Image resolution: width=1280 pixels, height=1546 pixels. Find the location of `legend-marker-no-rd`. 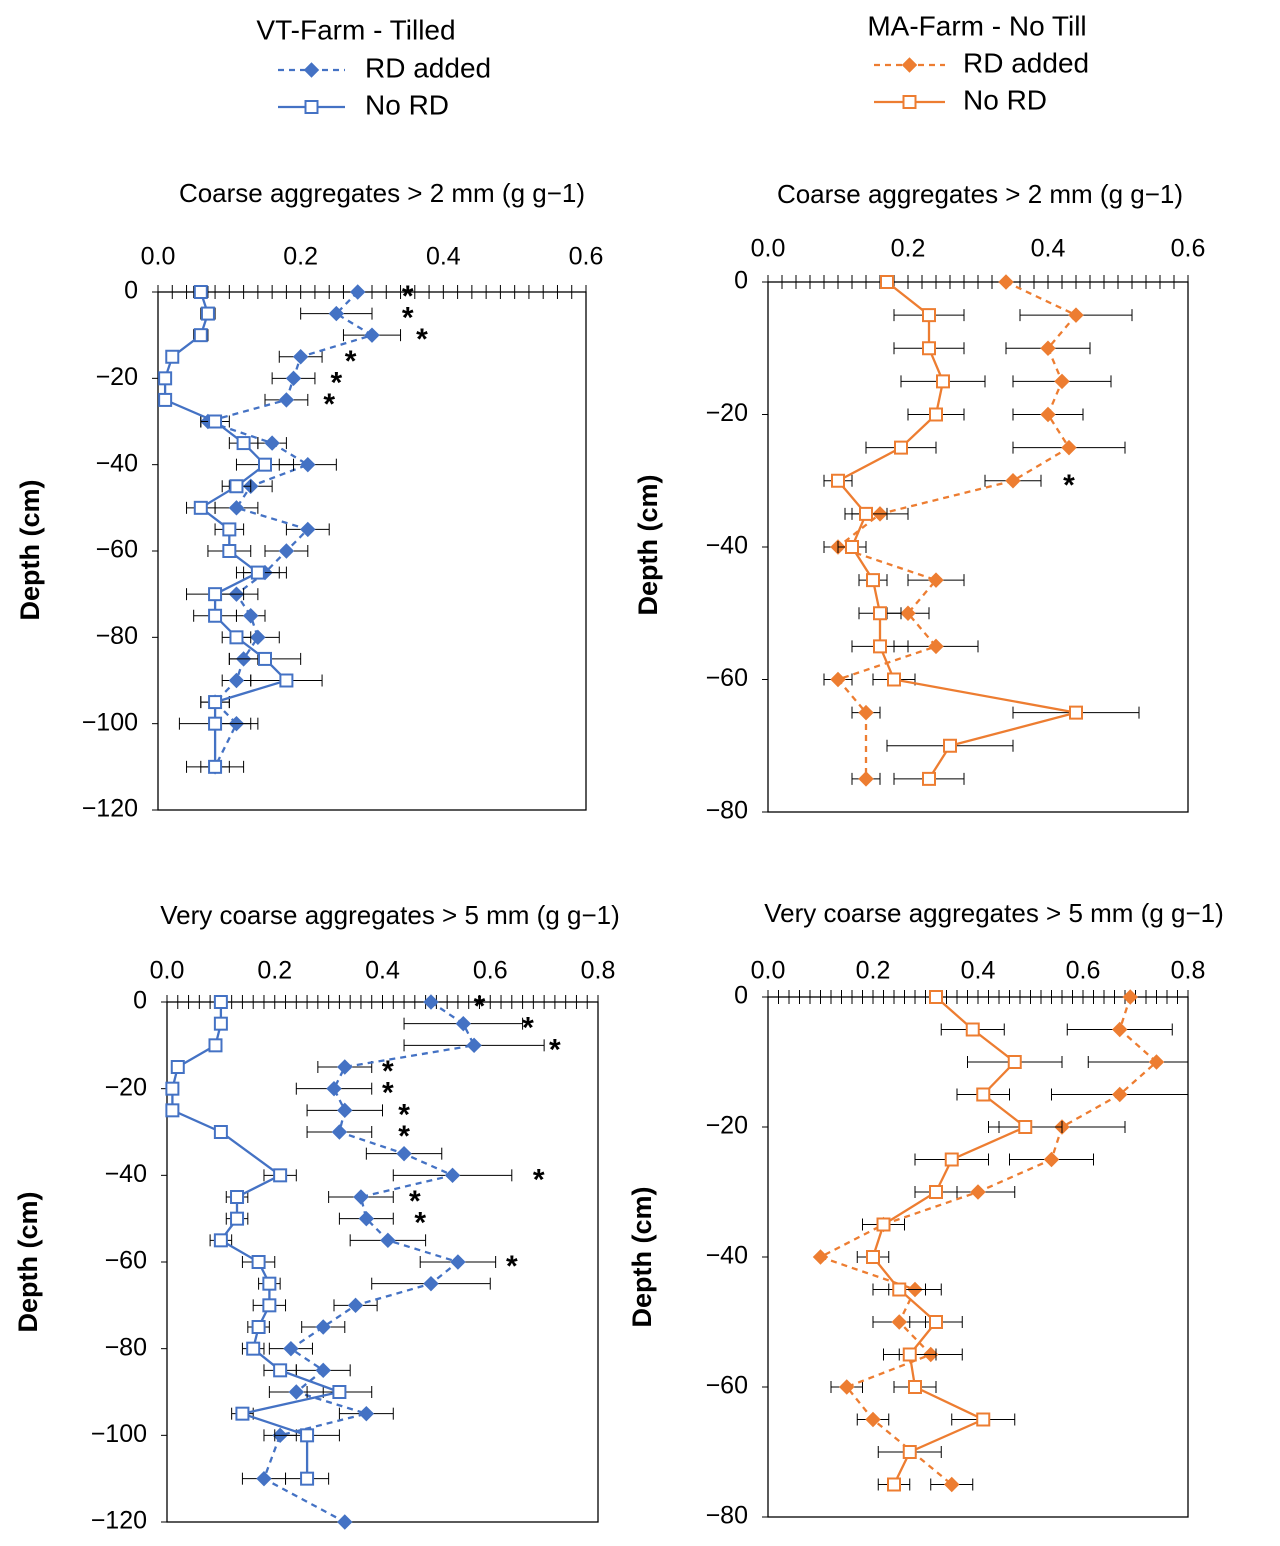

legend-marker-no-rd is located at coordinates (909, 102).